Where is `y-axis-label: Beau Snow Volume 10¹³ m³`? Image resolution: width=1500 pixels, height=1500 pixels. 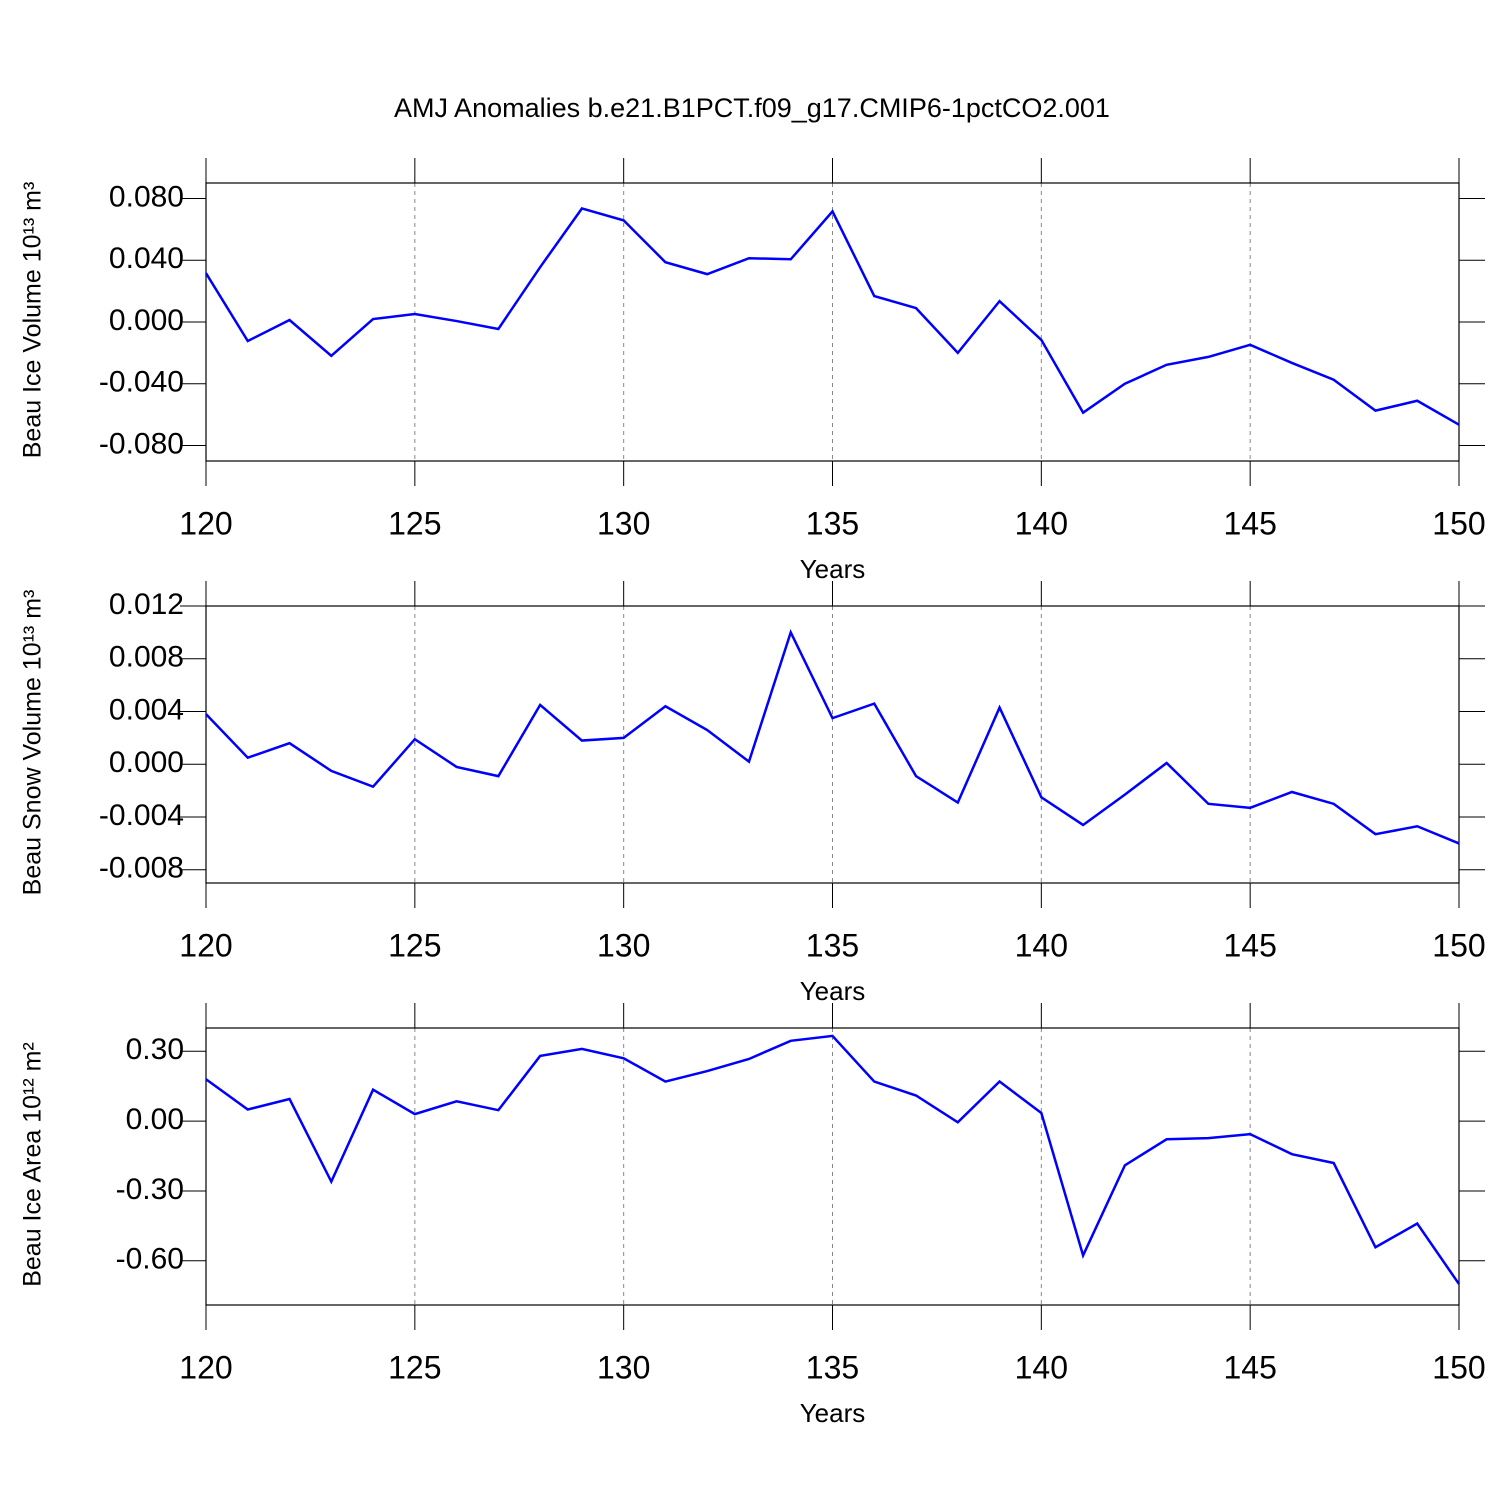
y-axis-label: Beau Snow Volume 10¹³ m³ is located at coordinates (33, 743).